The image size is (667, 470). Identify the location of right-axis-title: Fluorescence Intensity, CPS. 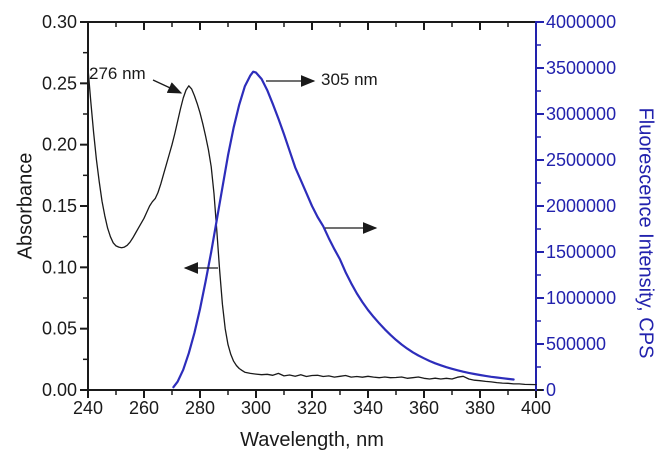
(645, 233).